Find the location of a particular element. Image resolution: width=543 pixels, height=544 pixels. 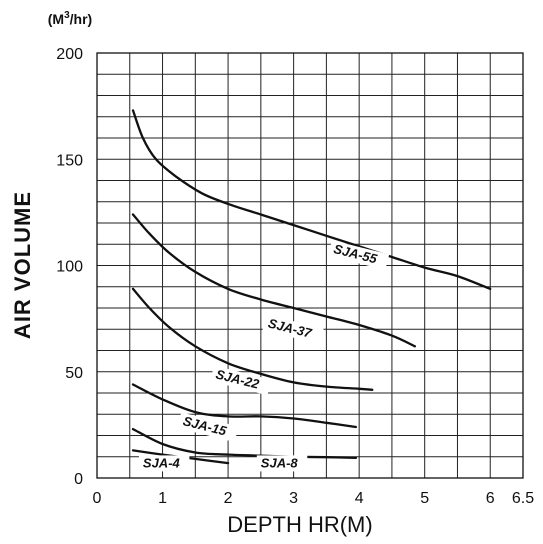

x-tick-label: 5 is located at coordinates (424, 498).